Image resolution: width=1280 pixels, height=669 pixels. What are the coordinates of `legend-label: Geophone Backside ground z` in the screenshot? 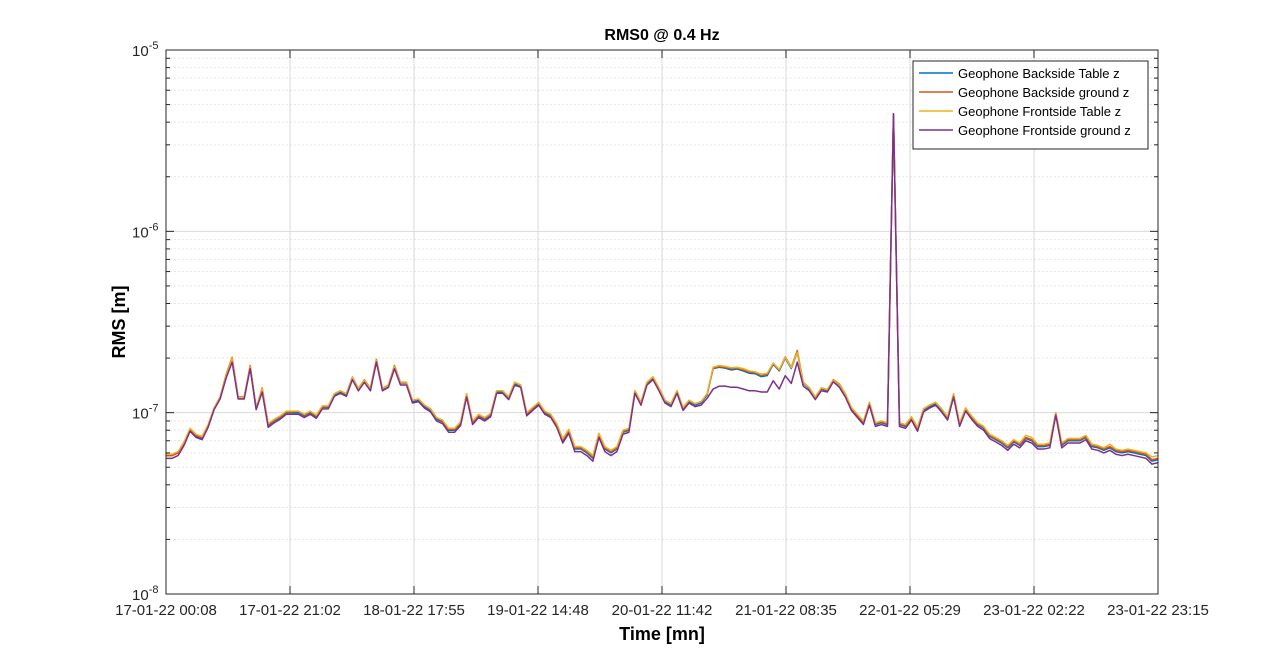 It's located at (1043, 92).